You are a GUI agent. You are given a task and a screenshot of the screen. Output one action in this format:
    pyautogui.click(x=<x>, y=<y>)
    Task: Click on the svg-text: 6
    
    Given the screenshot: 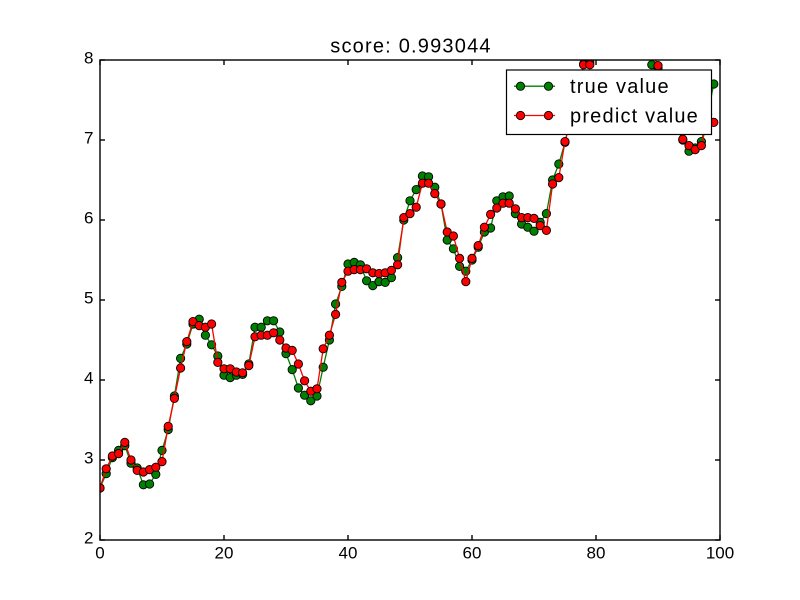 What is the action you would take?
    pyautogui.click(x=88, y=218)
    